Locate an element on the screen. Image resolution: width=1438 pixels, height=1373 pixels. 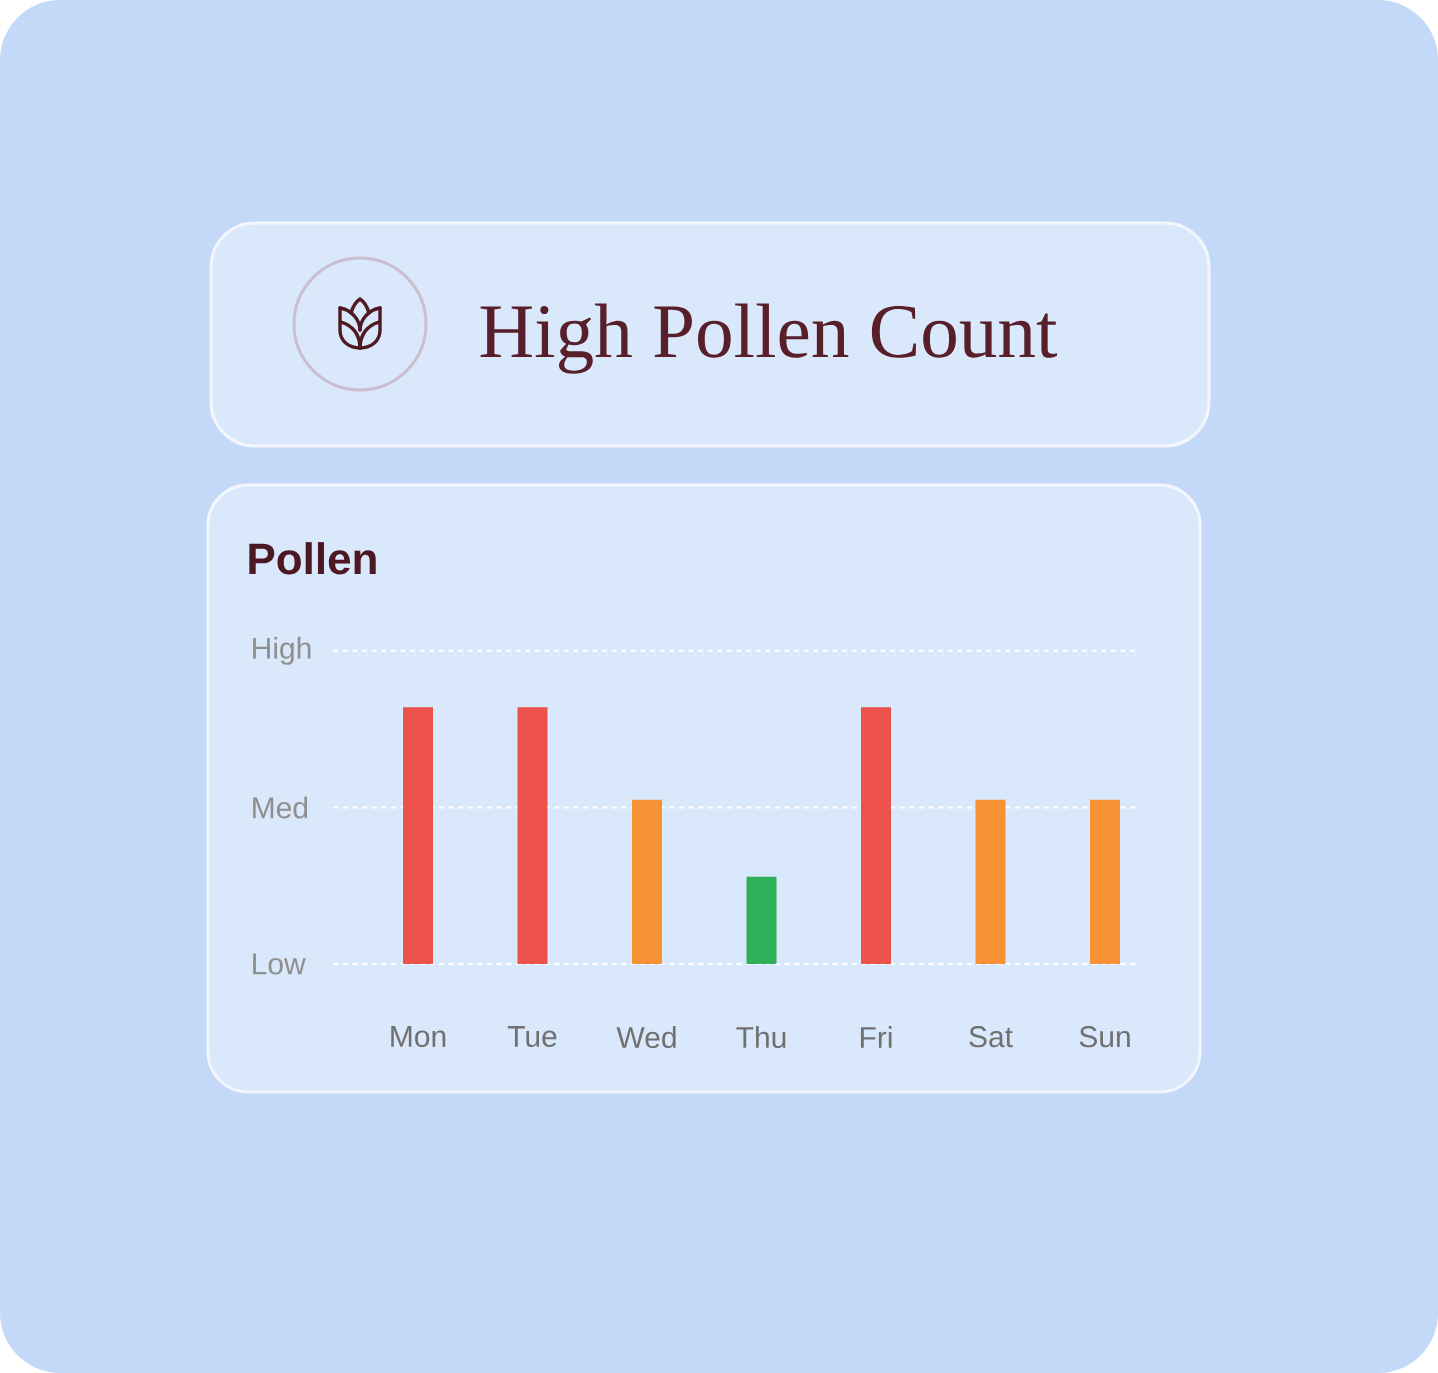
x-tick-label: Sat is located at coordinates (991, 1037).